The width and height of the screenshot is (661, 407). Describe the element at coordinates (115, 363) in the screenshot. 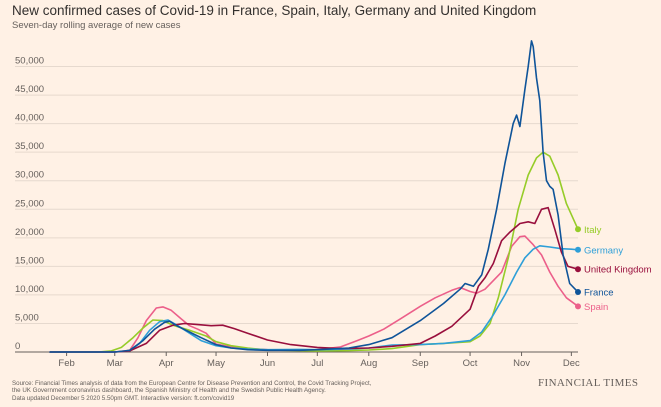

I see `x-tick-label: Mar` at that location.